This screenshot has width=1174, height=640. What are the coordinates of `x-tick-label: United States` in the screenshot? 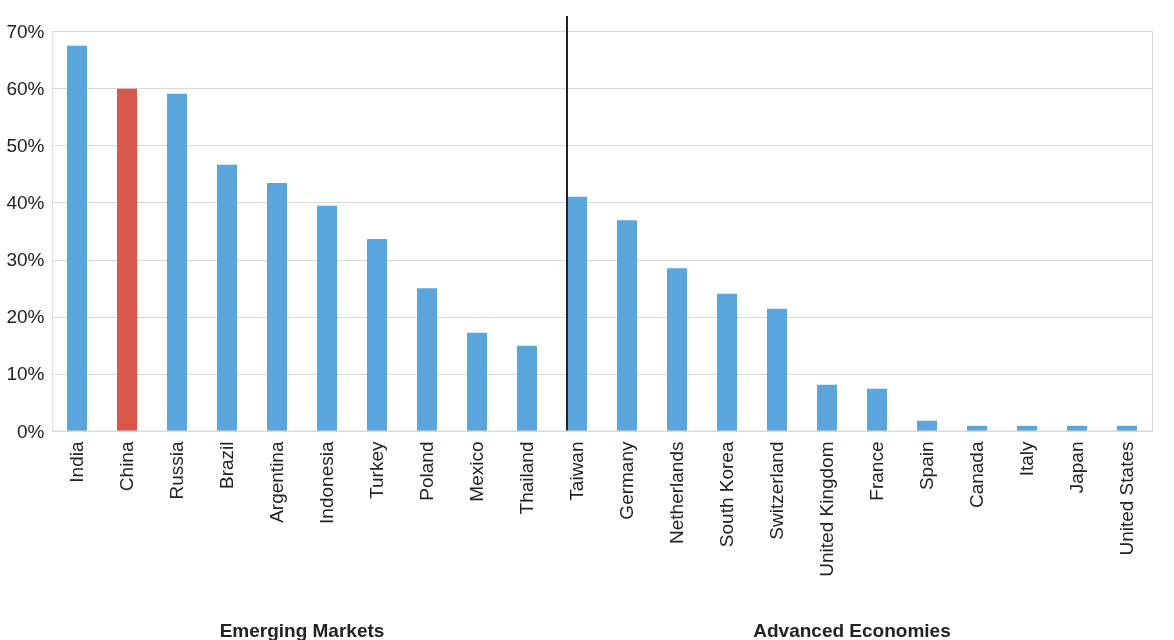 It's located at (1126, 498).